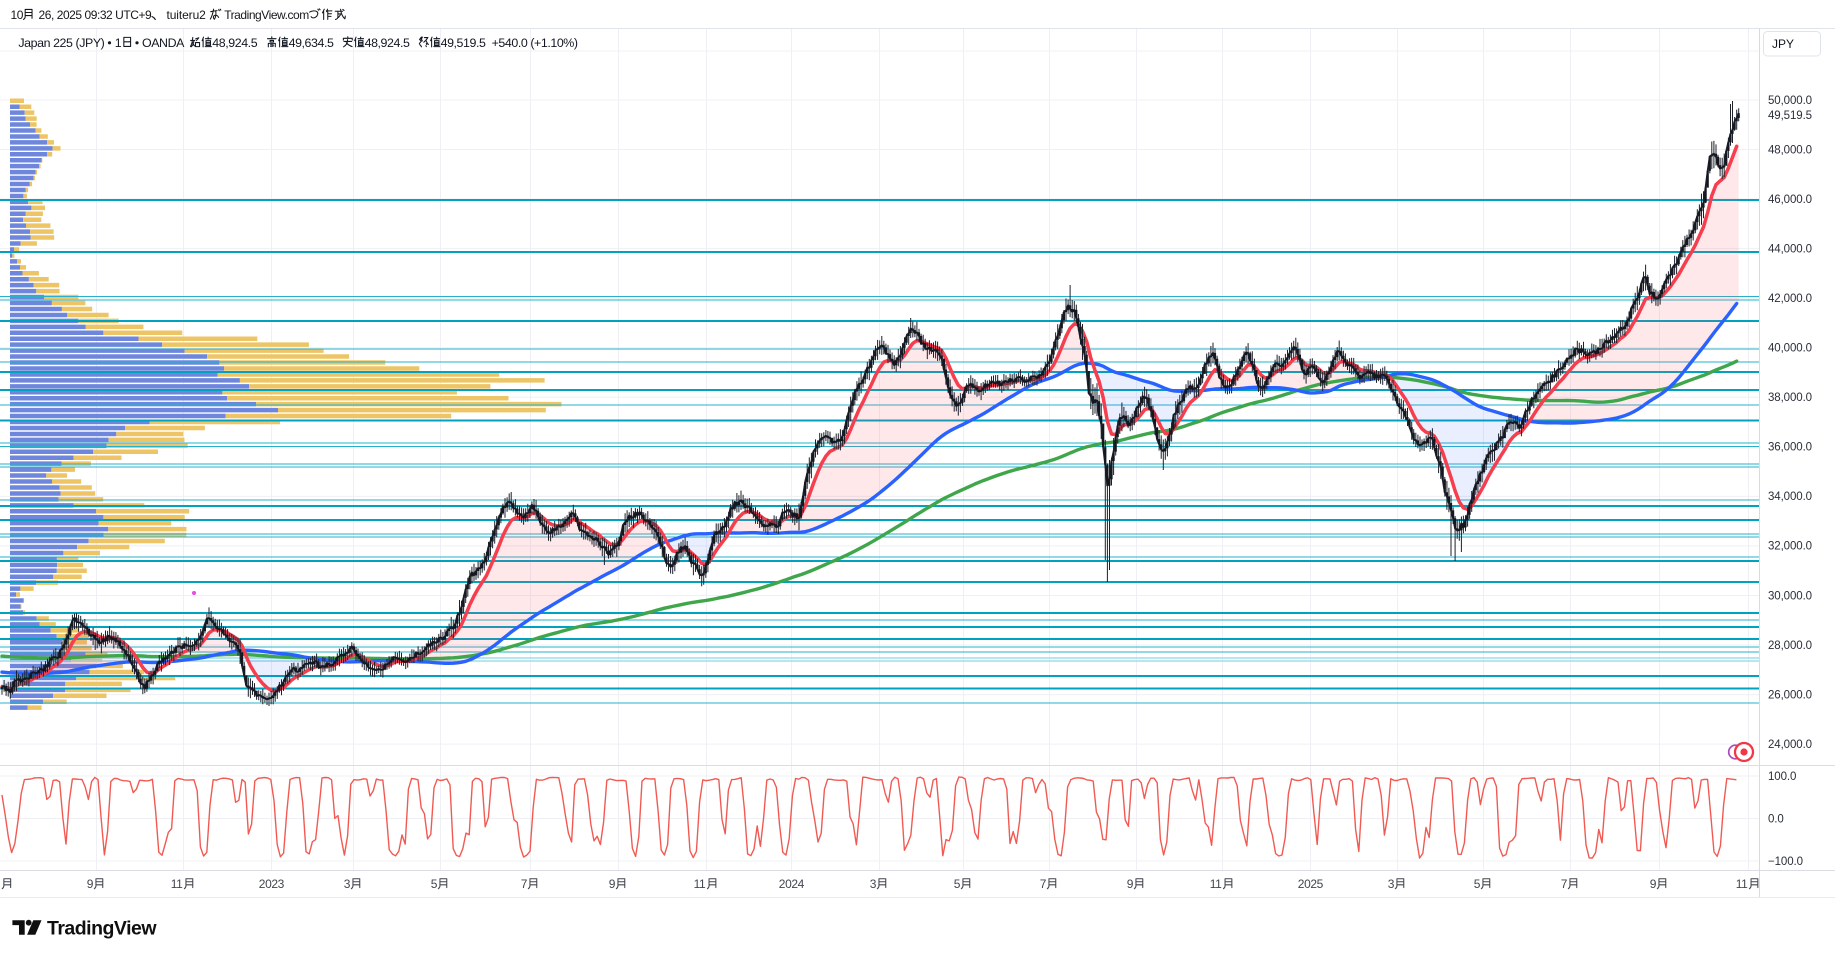 Image resolution: width=1835 pixels, height=963 pixels. Describe the element at coordinates (266, 15) in the screenshot. I see `svg-text: TradingView.com` at that location.